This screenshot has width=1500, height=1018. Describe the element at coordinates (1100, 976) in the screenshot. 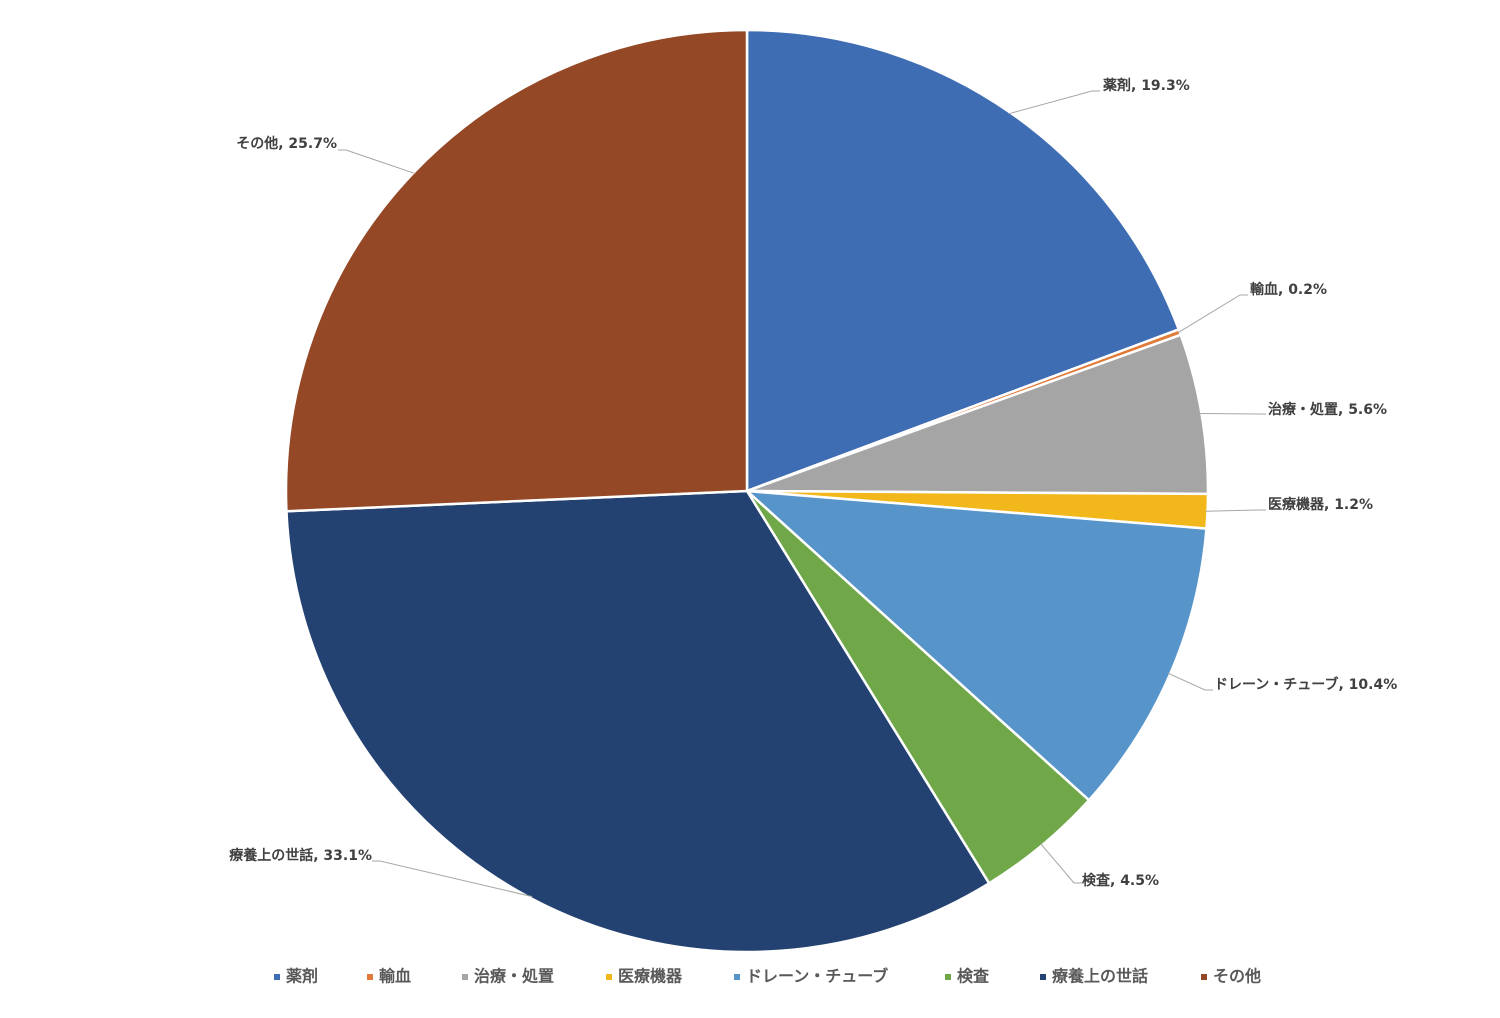

I see `legend-label-7: 療養上の世話` at that location.